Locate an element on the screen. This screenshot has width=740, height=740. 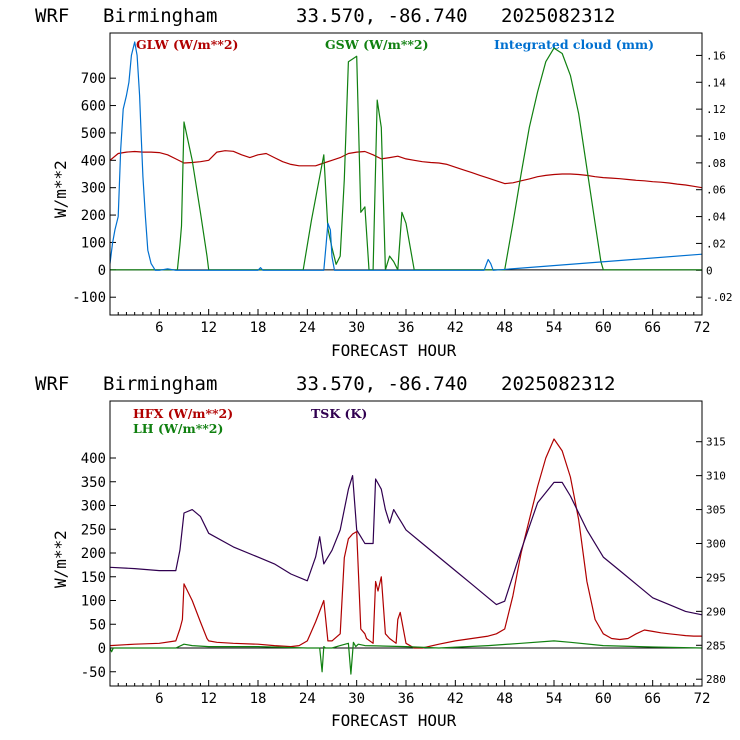
legend-hfx: HFX (W/m**2) is located at coordinates (183, 413).